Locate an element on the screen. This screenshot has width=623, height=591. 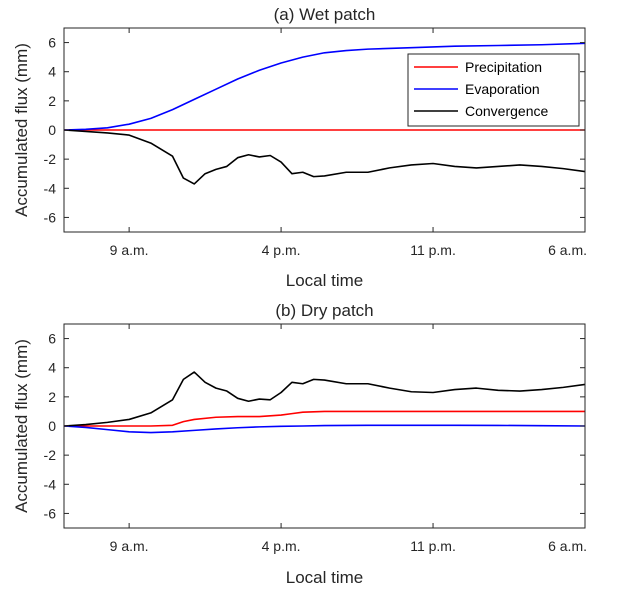
legend-box is located at coordinates (493, 90).